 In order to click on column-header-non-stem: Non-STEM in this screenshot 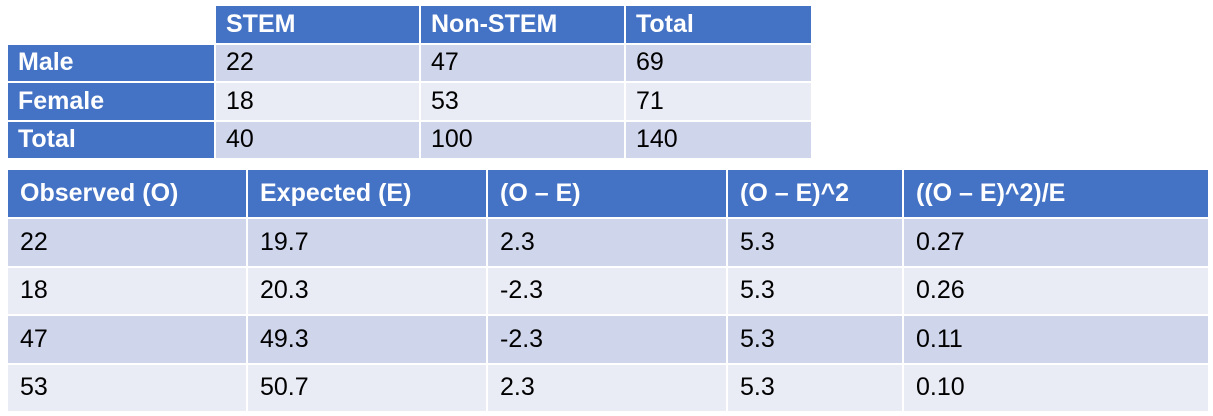, I will do `click(522, 24)`.